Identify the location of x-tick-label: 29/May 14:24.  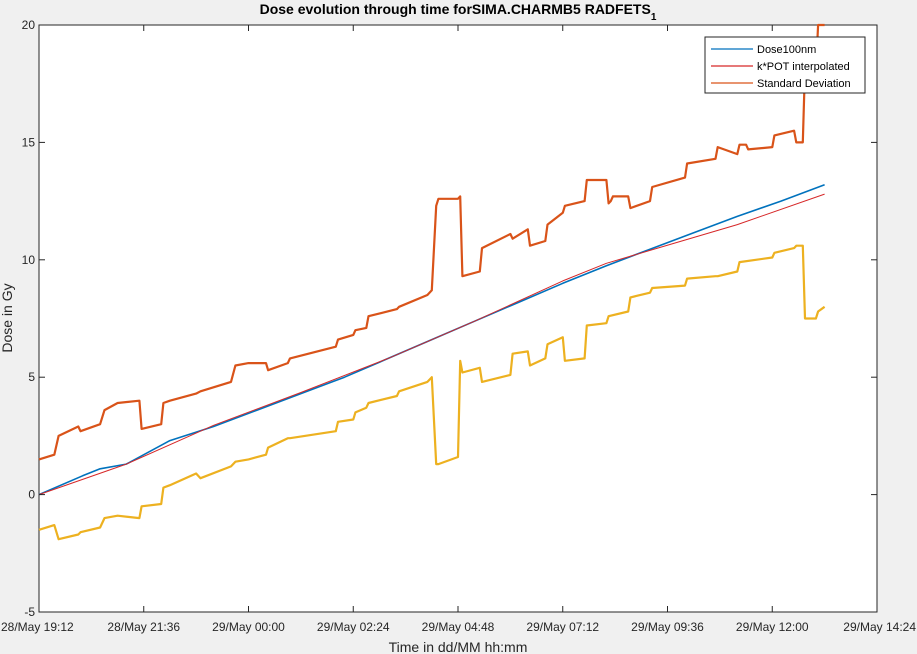
(879, 627).